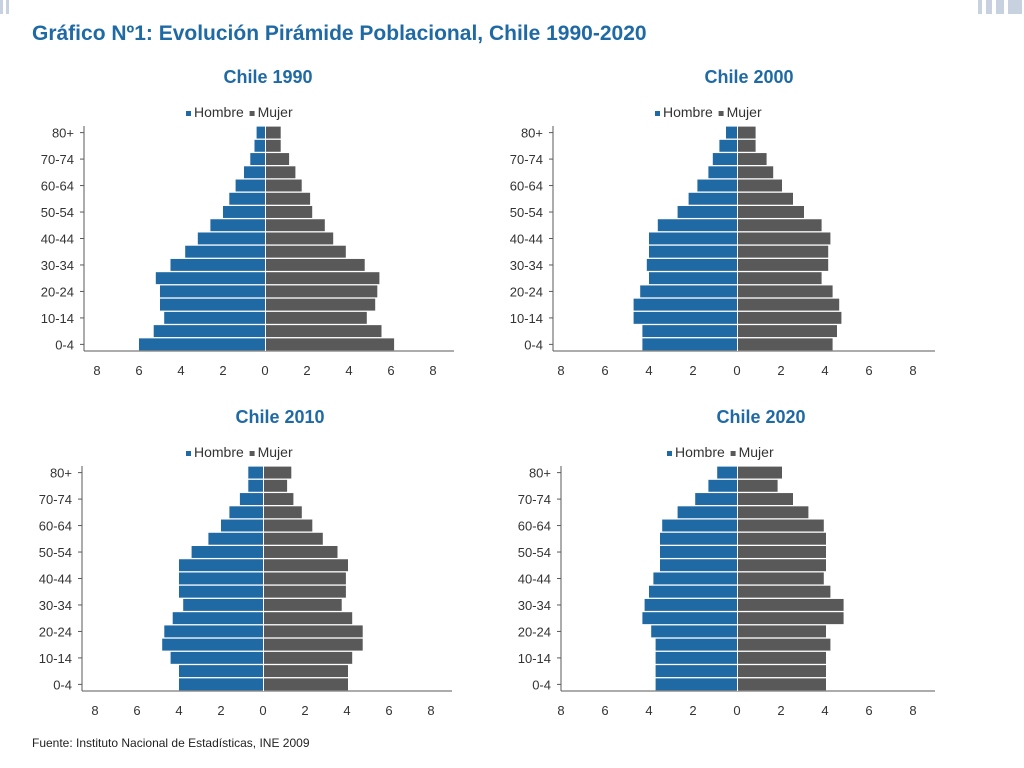 Image resolution: width=1024 pixels, height=768 pixels. I want to click on chart-2-ytick-label-50-54: 50-54, so click(526, 212).